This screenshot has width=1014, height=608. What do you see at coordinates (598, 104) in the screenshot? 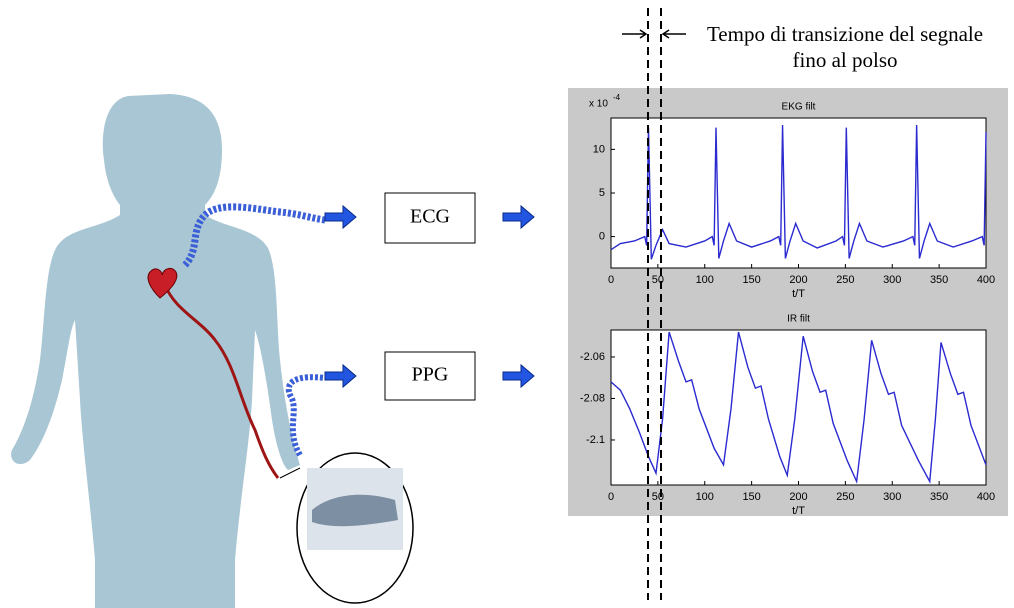
I see `y-scale-label: x 10` at bounding box center [598, 104].